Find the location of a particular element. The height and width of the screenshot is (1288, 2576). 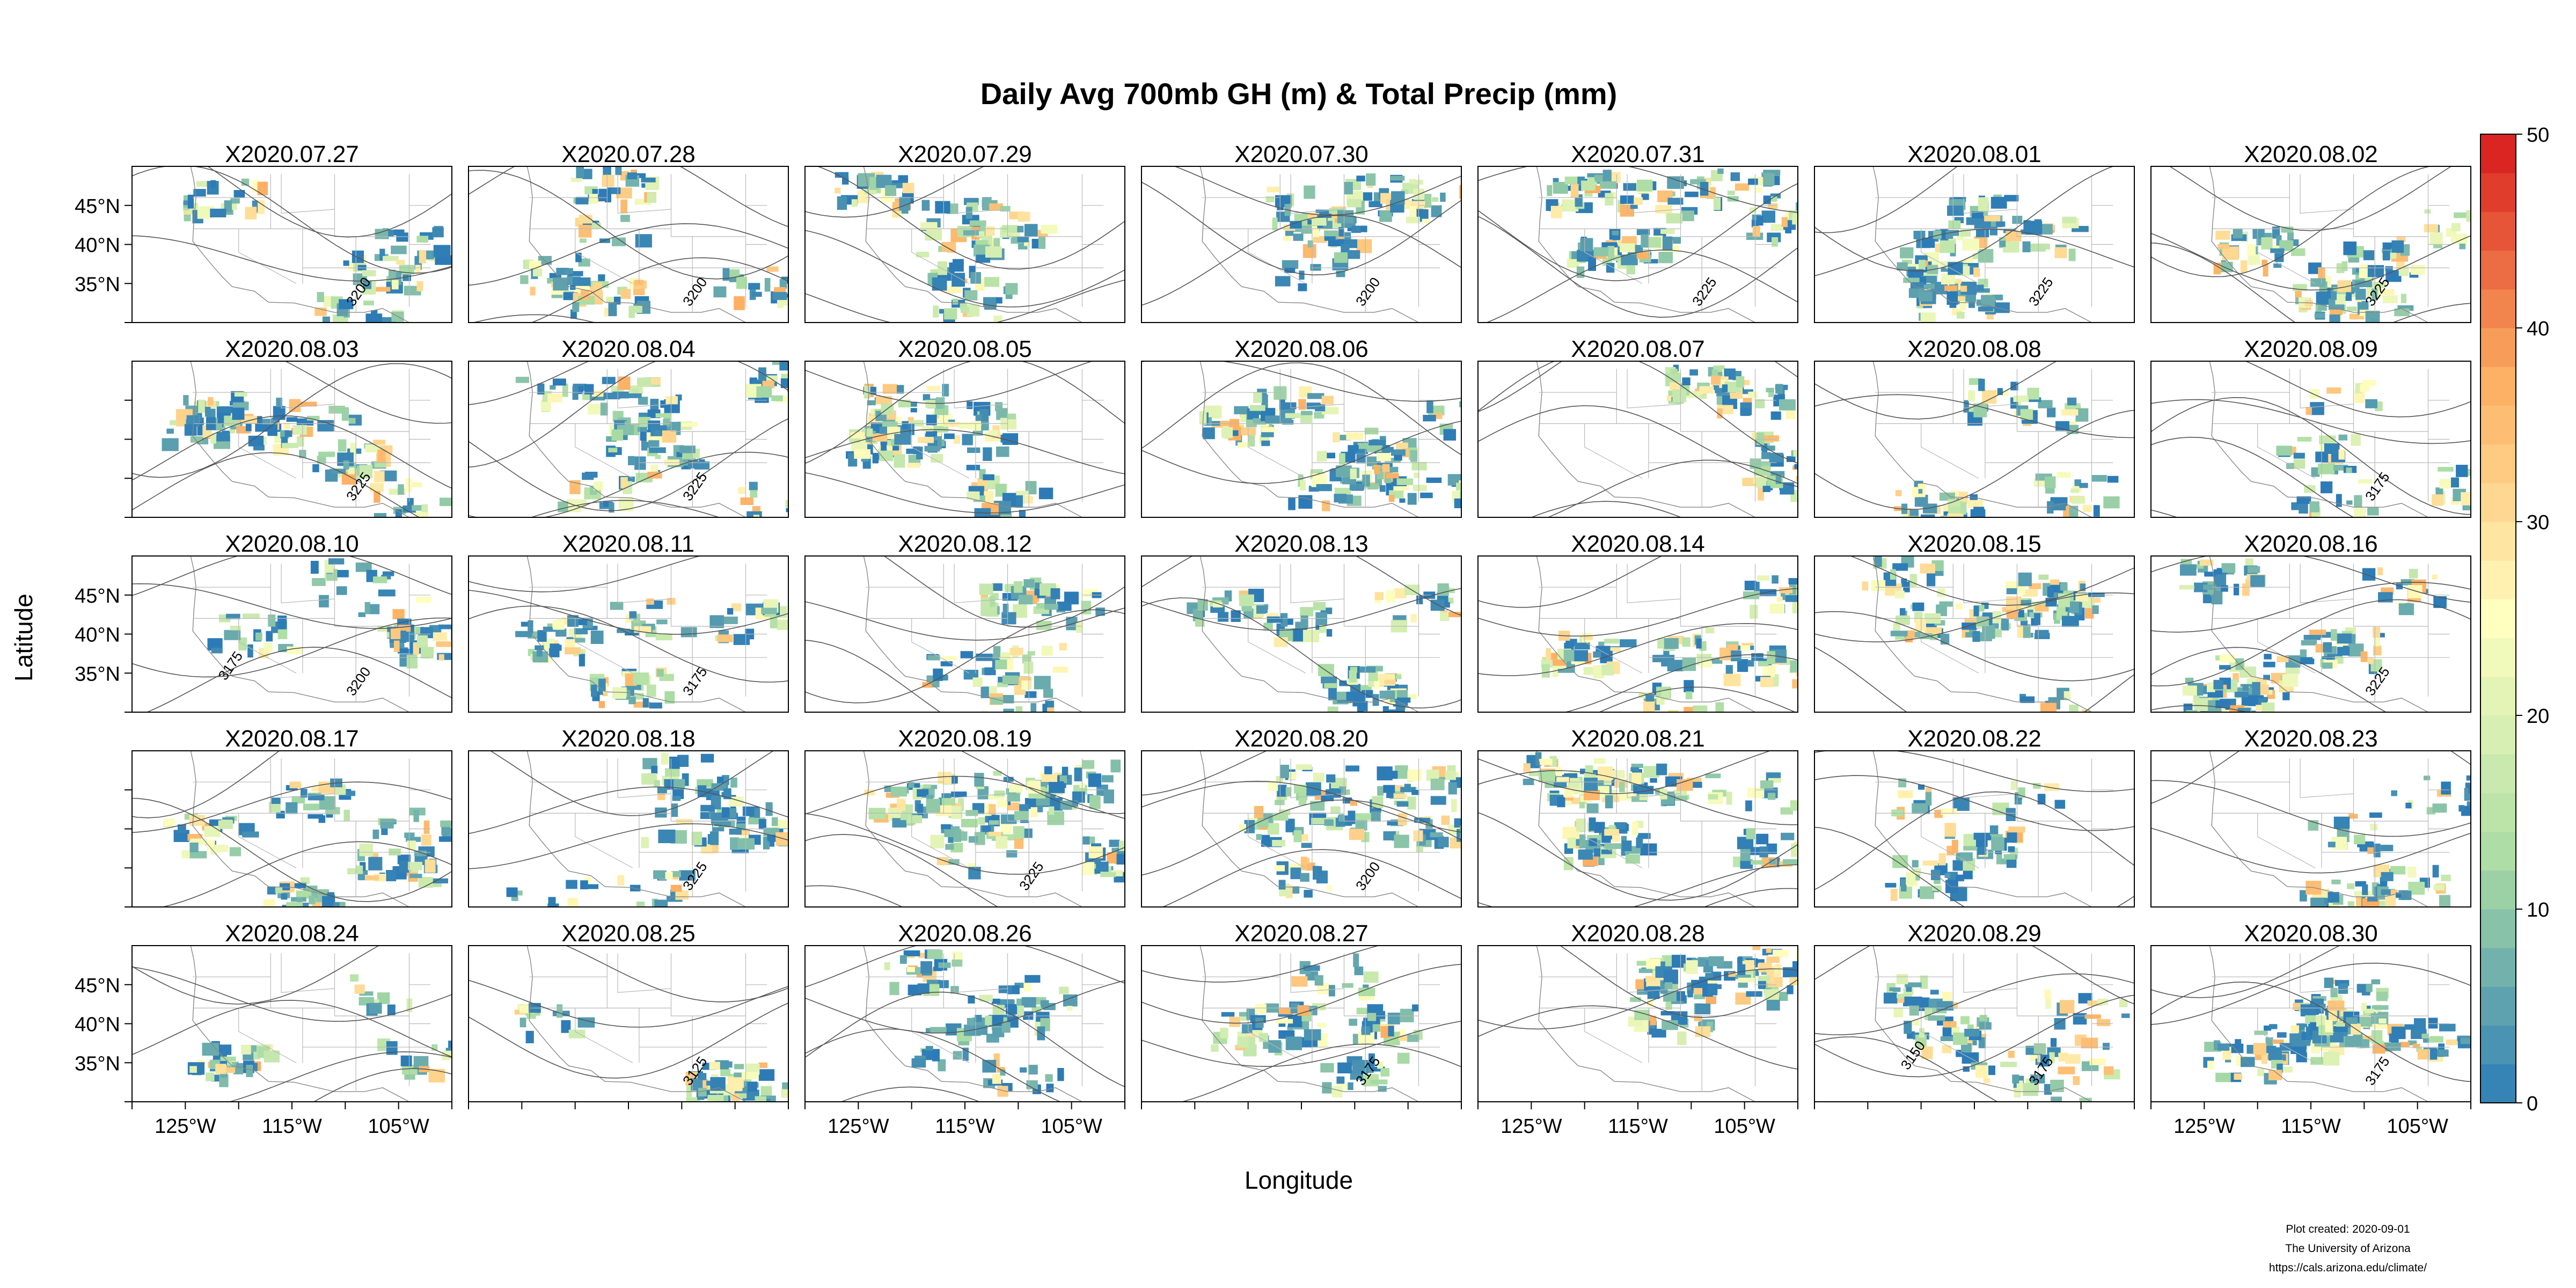

contour-label: 3225 is located at coordinates (2377, 681).